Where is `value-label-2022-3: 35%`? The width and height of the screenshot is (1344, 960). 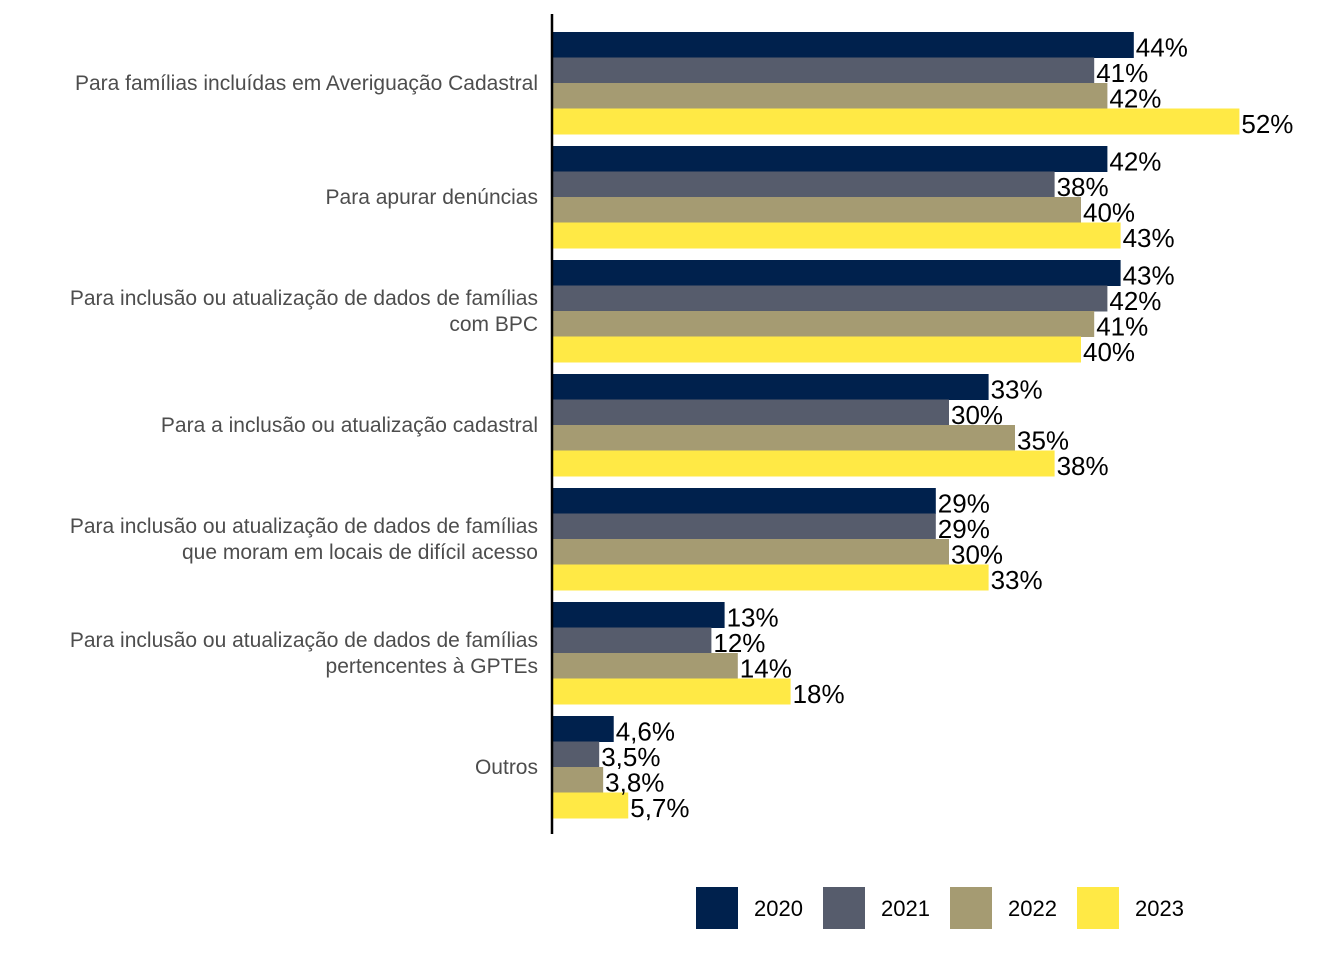
value-label-2022-3: 35% is located at coordinates (1043, 441).